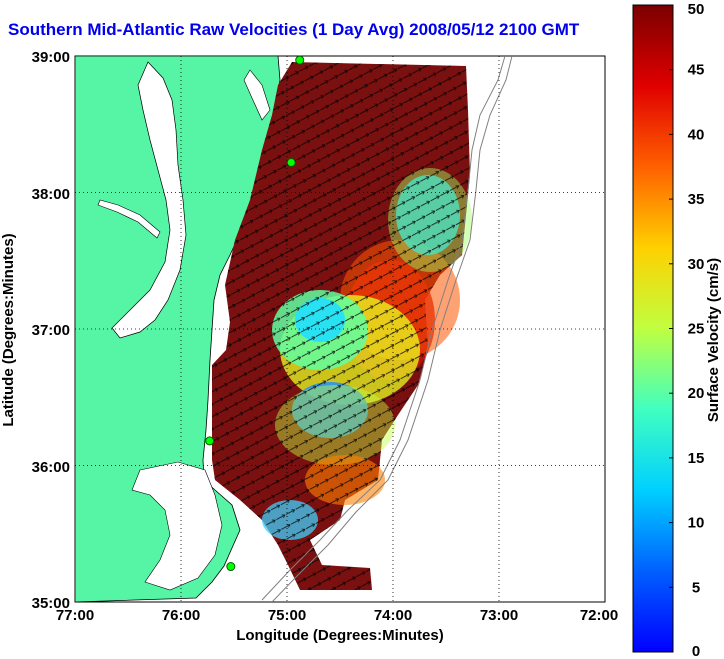 The image size is (724, 659). I want to click on y-tick-label: 37:00, so click(51, 330).